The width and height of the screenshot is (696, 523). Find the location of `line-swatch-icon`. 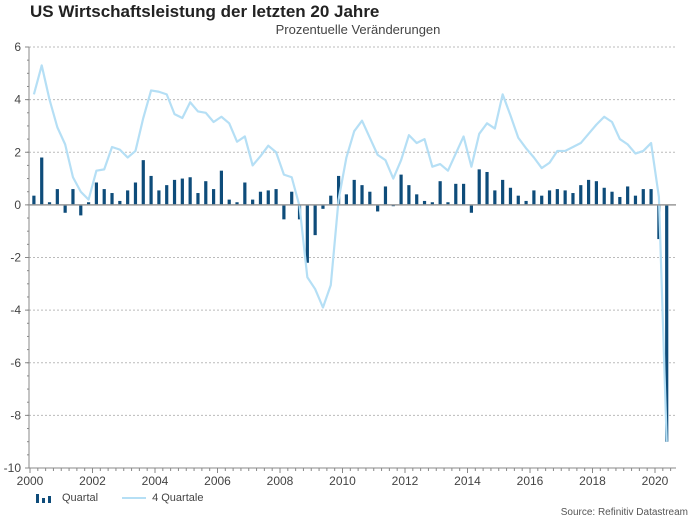

line-swatch-icon is located at coordinates (134, 498).